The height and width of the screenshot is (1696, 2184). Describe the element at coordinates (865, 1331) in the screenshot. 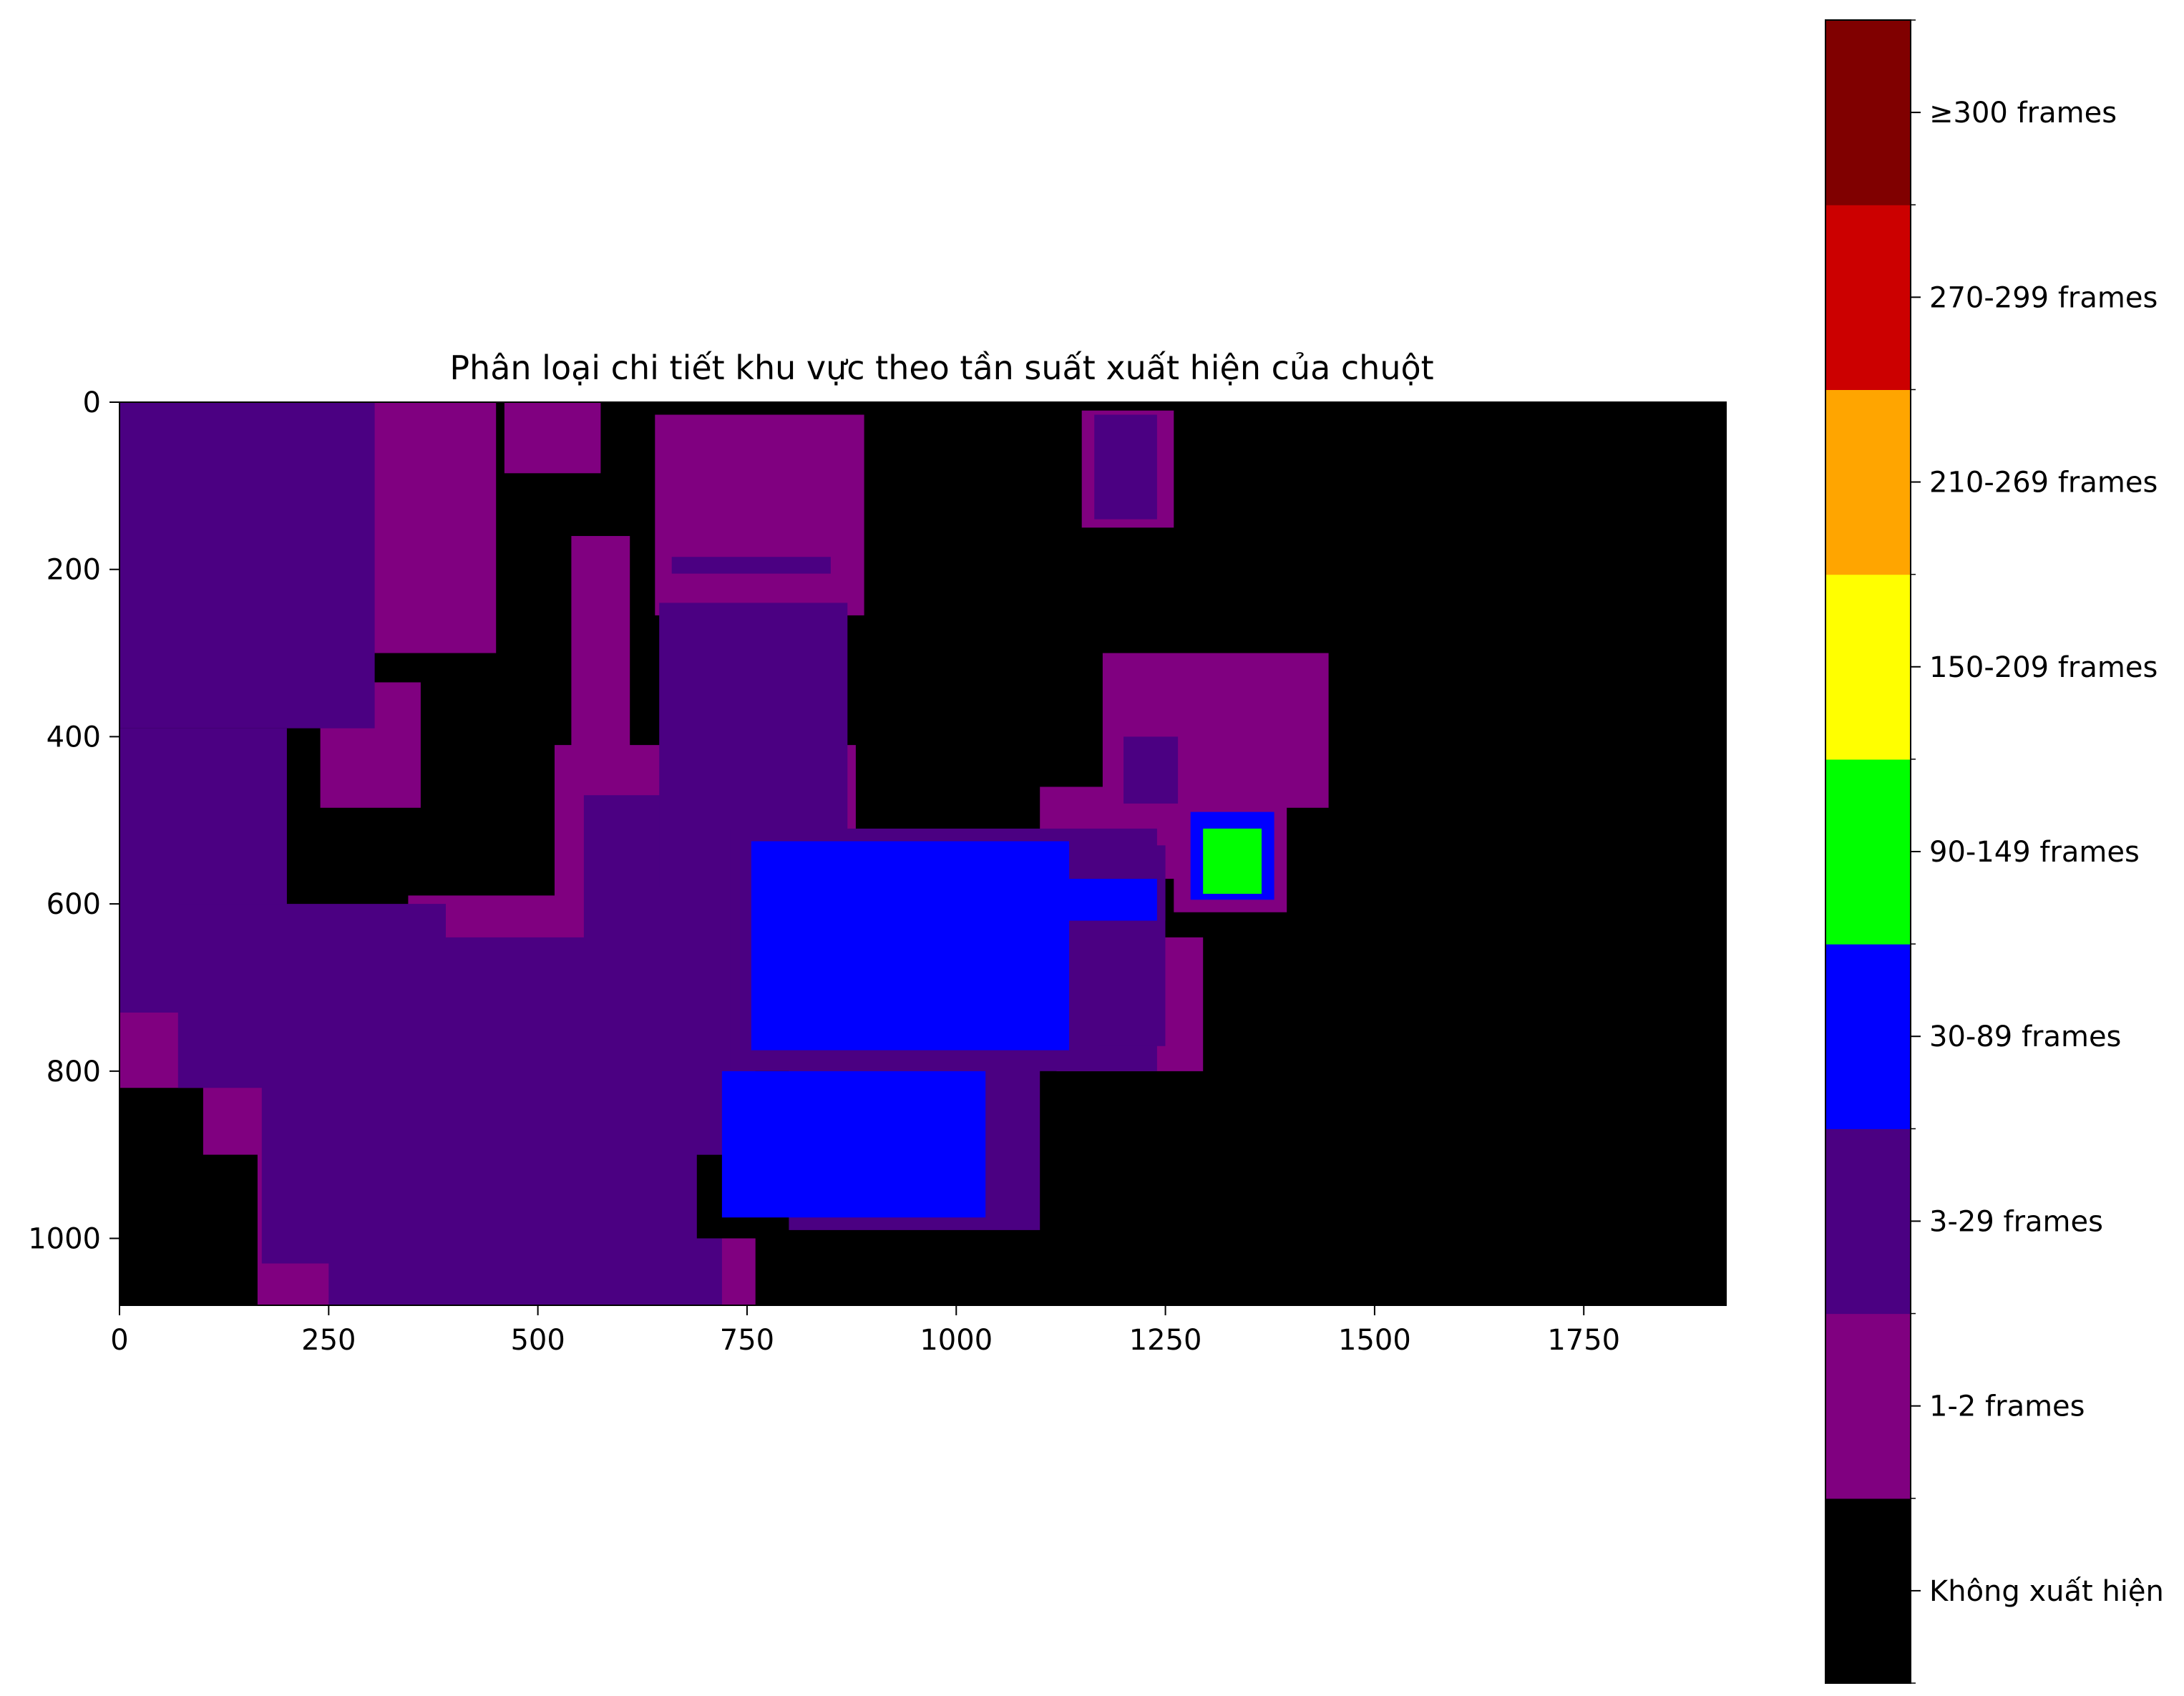

I see `x-axis: 0 250 500 750 1000 1250 1500 1750` at that location.